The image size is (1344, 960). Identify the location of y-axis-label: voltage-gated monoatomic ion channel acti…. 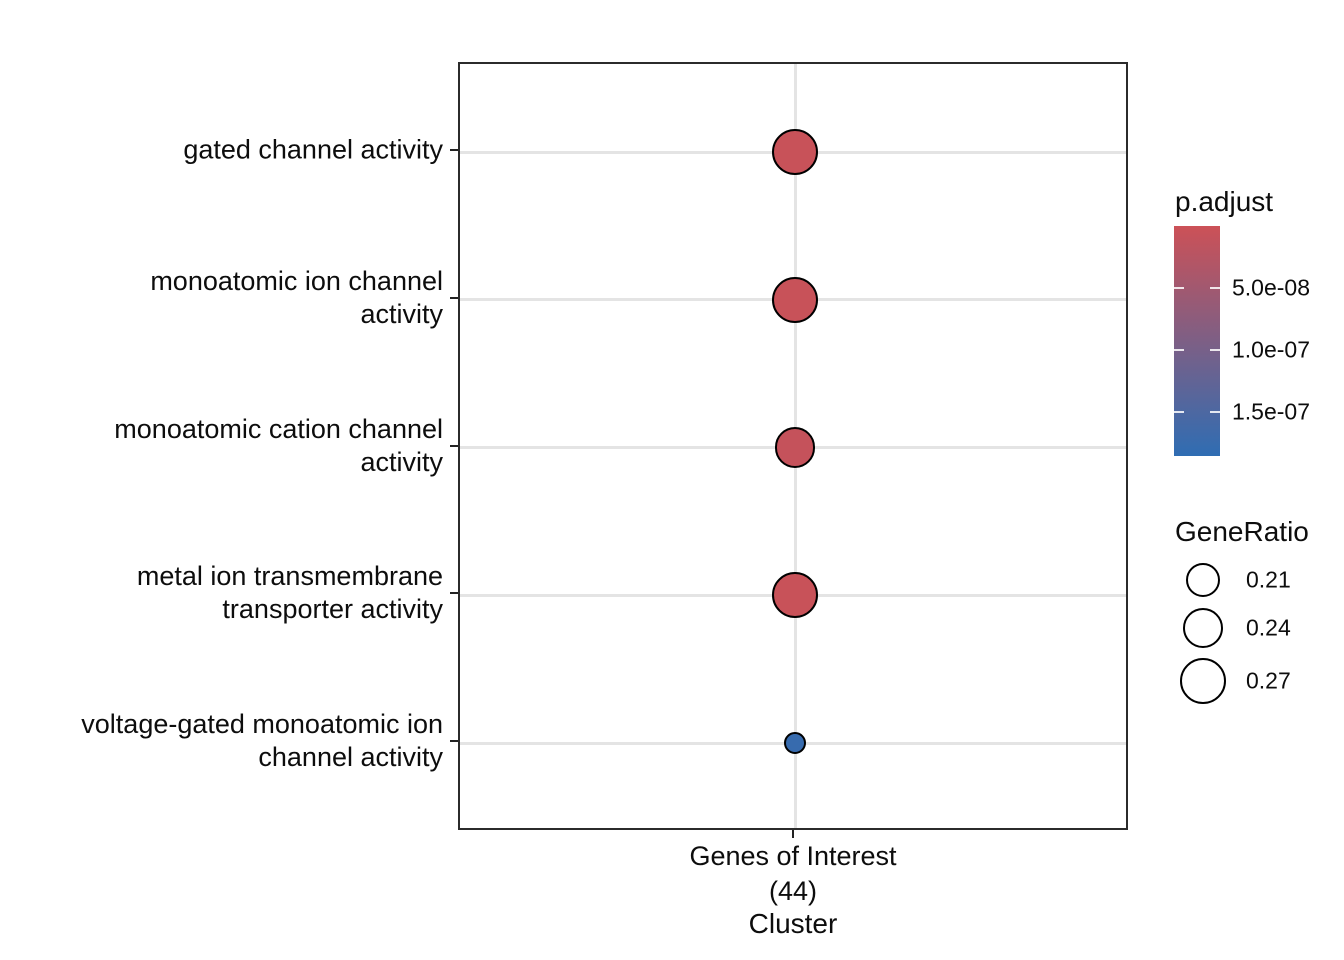
(262, 740).